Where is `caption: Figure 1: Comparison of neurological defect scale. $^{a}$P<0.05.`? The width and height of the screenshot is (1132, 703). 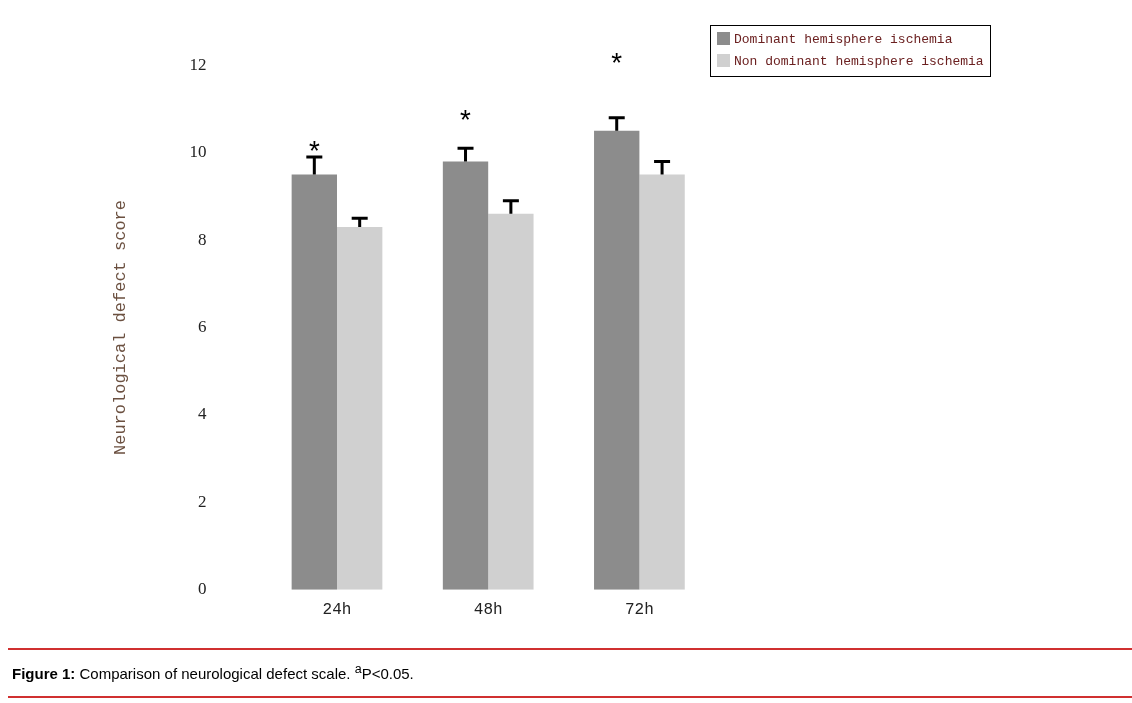 caption: Figure 1: Comparison of neurological defect scale. $^{a}$P<0.05. is located at coordinates (570, 673).